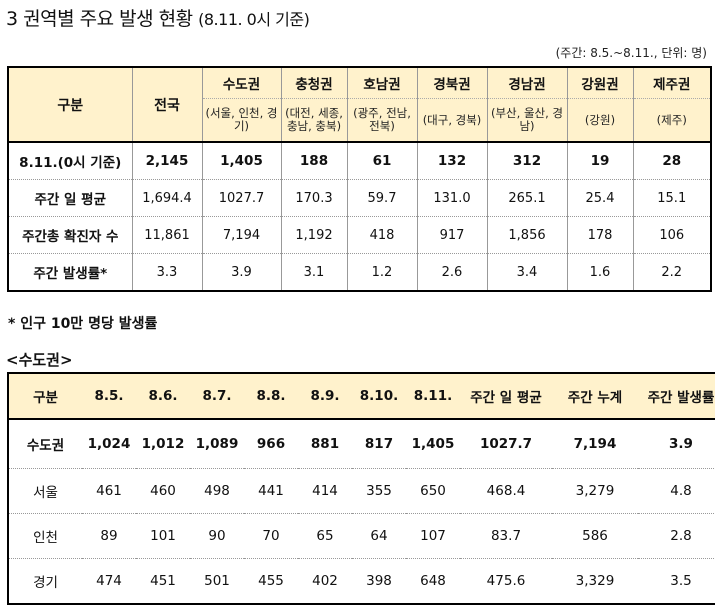 This screenshot has width=715, height=605. Describe the element at coordinates (676, 491) in the screenshot. I see `cell: 4.8` at that location.